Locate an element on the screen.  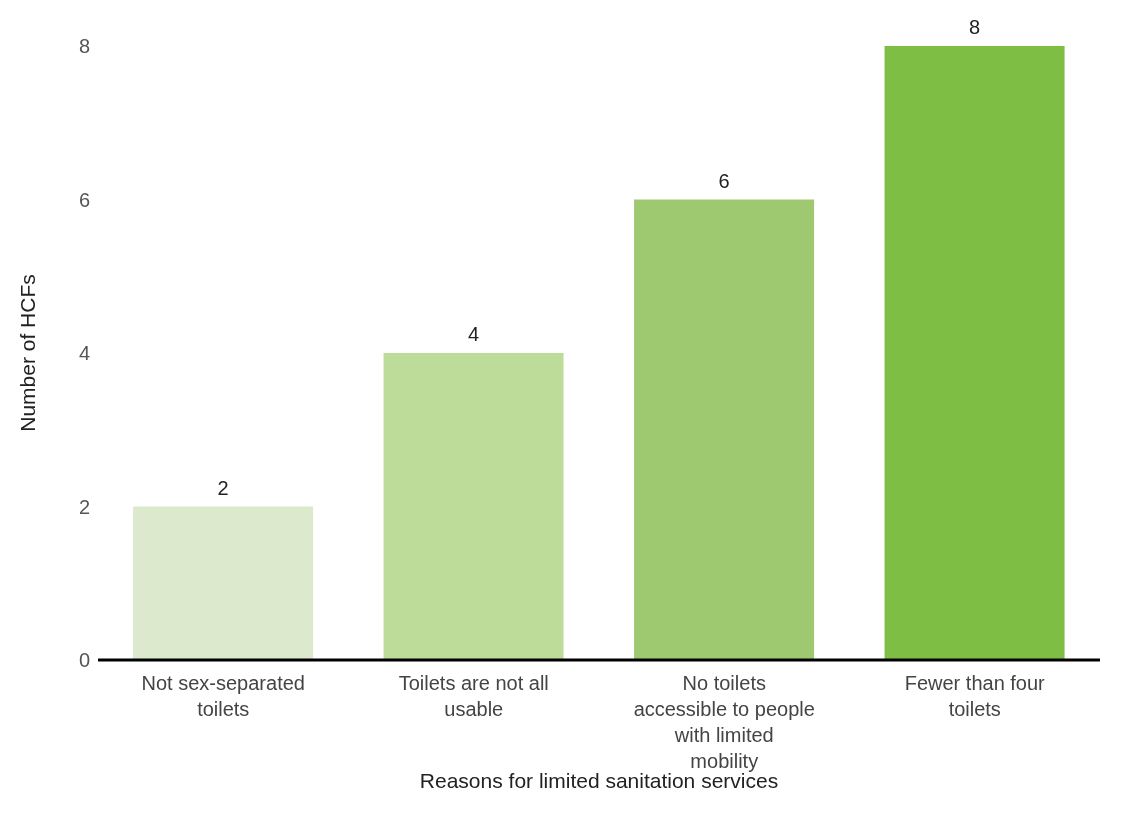
x-tick-label: Toilets are not all usable is located at coordinates (473, 696).